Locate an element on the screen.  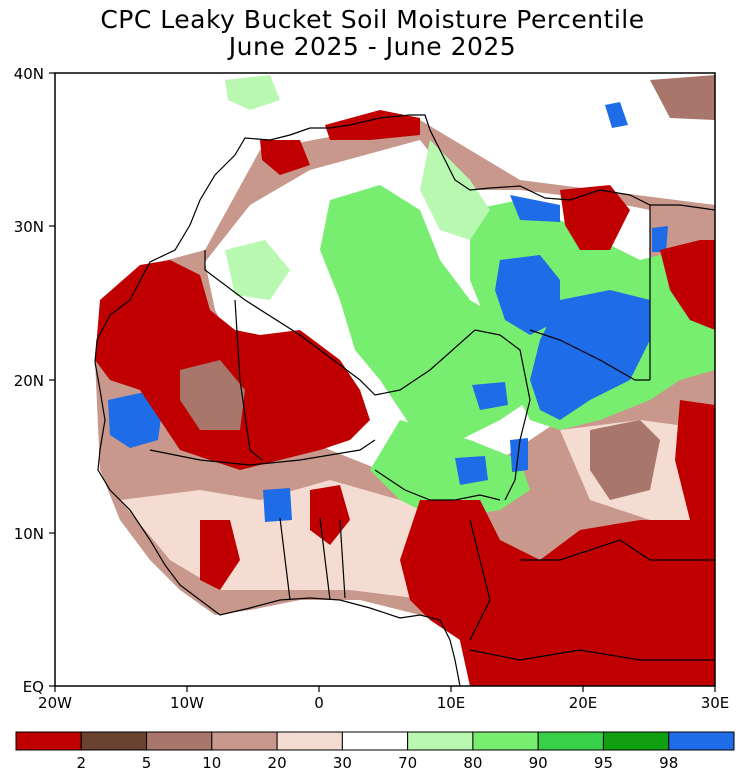
patch-red-morocco is located at coordinates (285, 157).